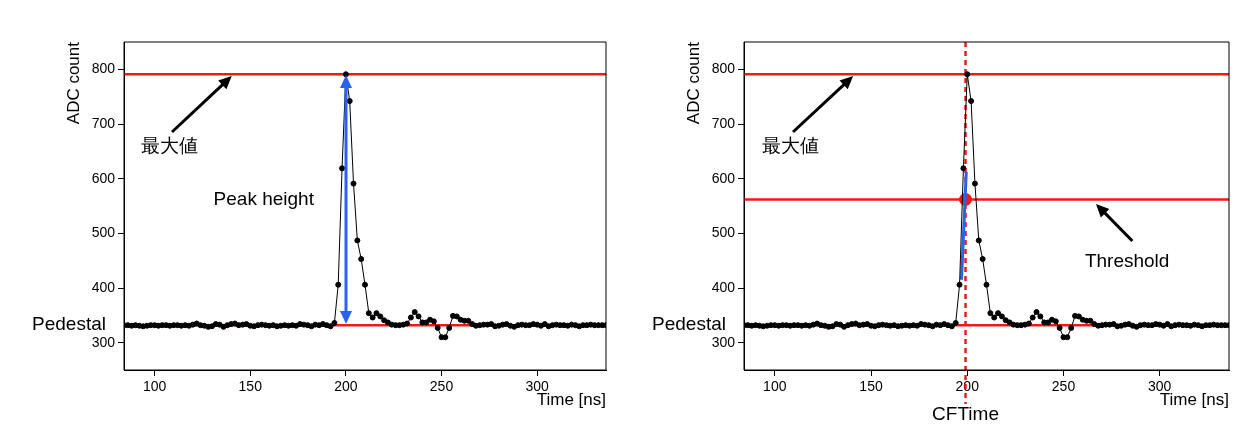  I want to click on annotation: Peak height, so click(264, 198).